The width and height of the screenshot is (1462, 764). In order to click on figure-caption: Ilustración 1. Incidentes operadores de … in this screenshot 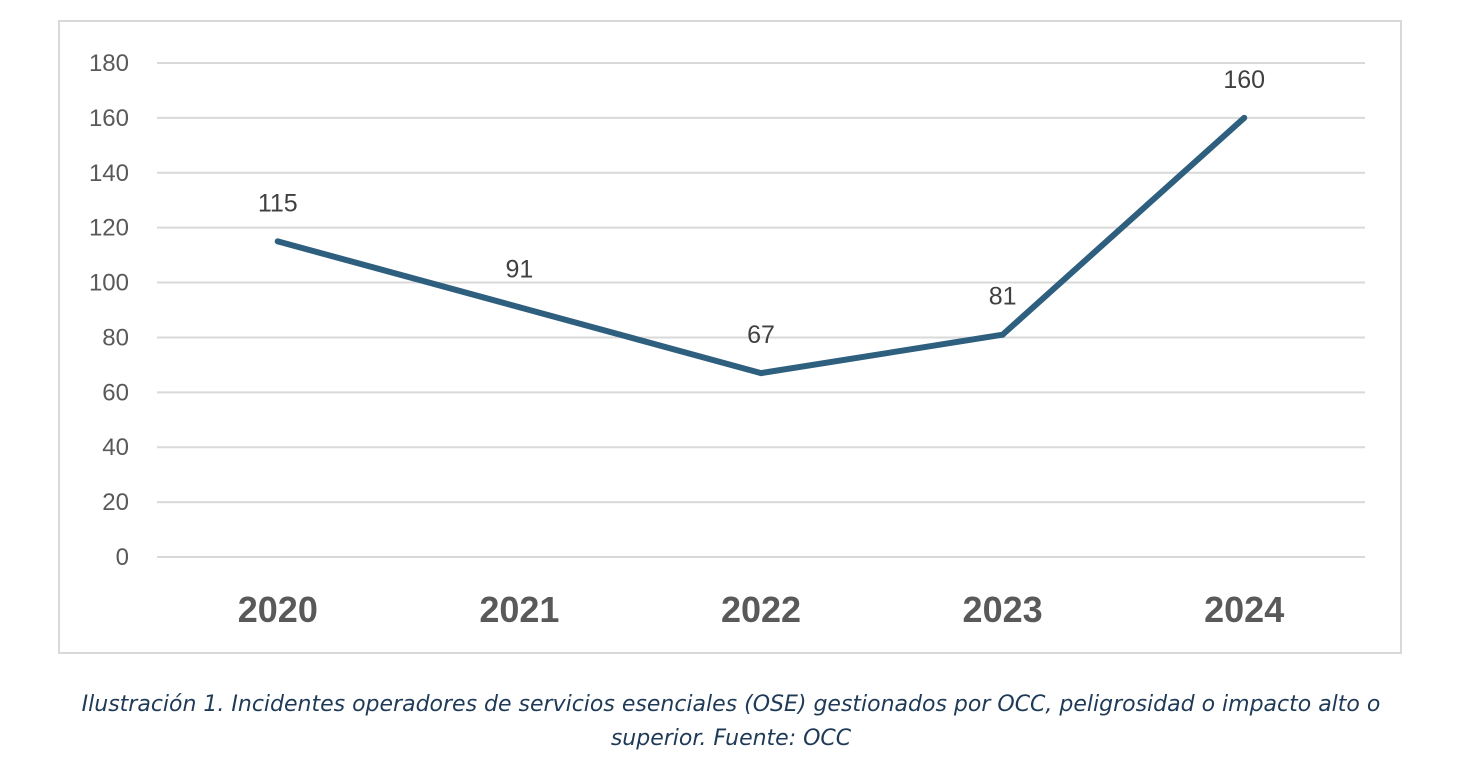, I will do `click(731, 722)`.